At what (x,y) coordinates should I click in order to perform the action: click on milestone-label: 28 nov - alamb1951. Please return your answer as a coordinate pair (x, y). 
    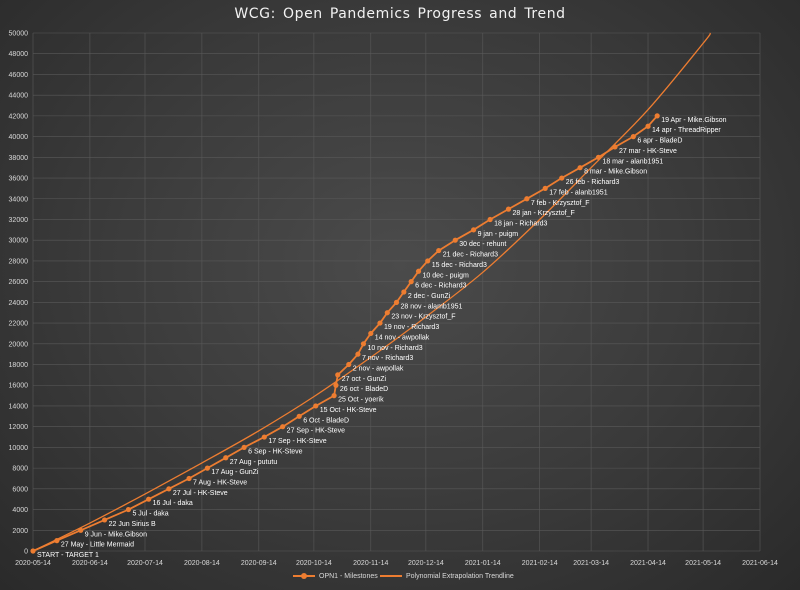
    Looking at the image, I should click on (432, 306).